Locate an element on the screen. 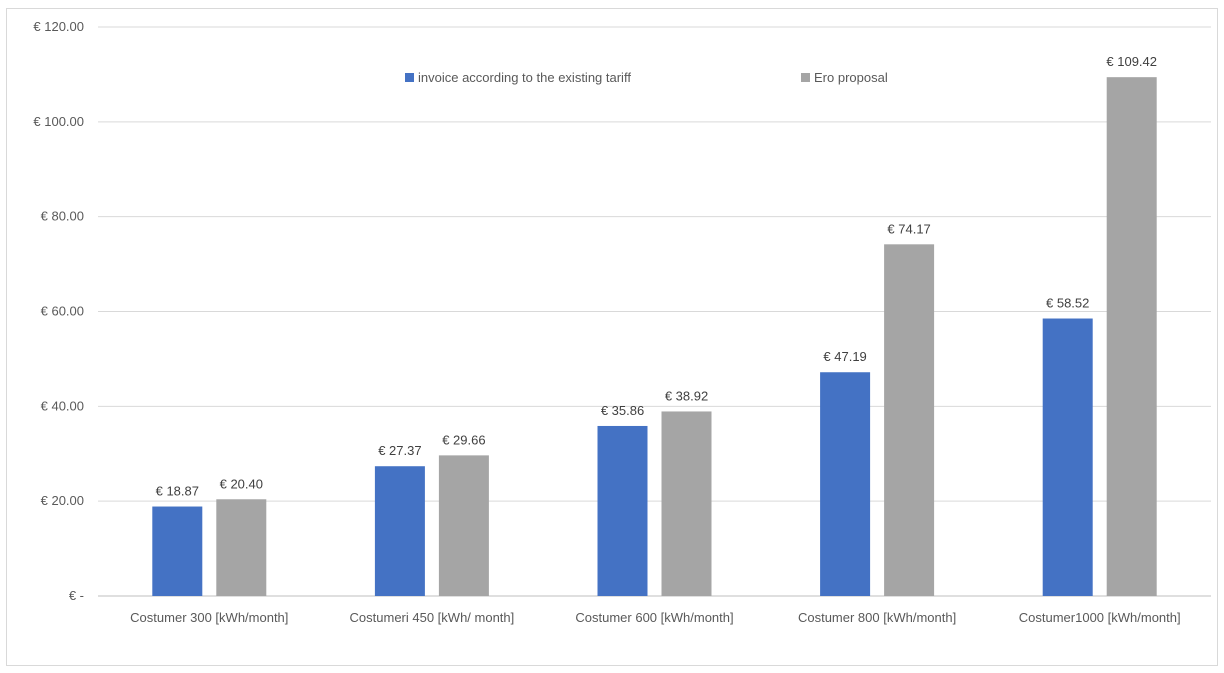  y-tick-label: € 40.00 is located at coordinates (62, 405).